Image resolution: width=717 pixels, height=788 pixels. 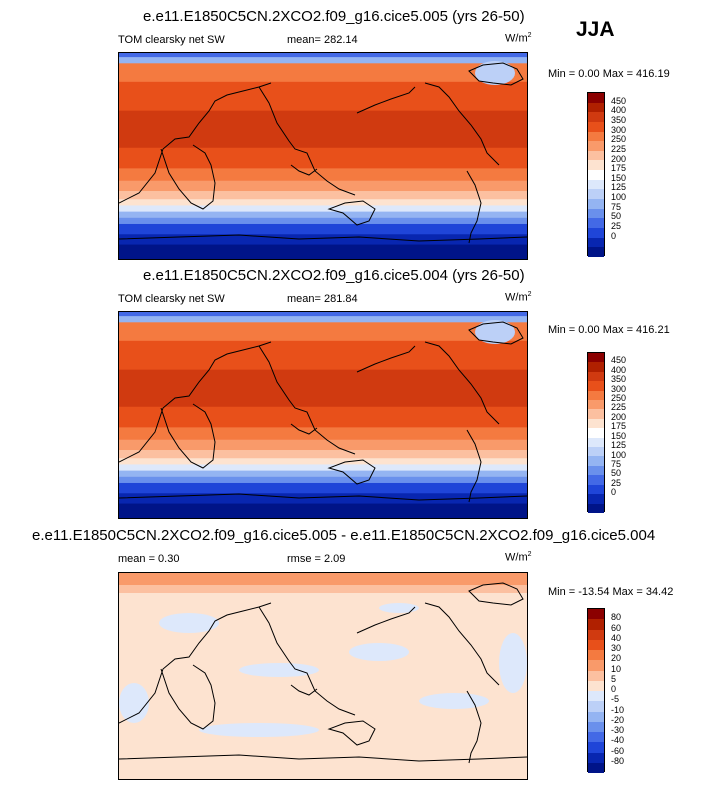 I want to click on panel1-units: W/m2, so click(x=518, y=38).